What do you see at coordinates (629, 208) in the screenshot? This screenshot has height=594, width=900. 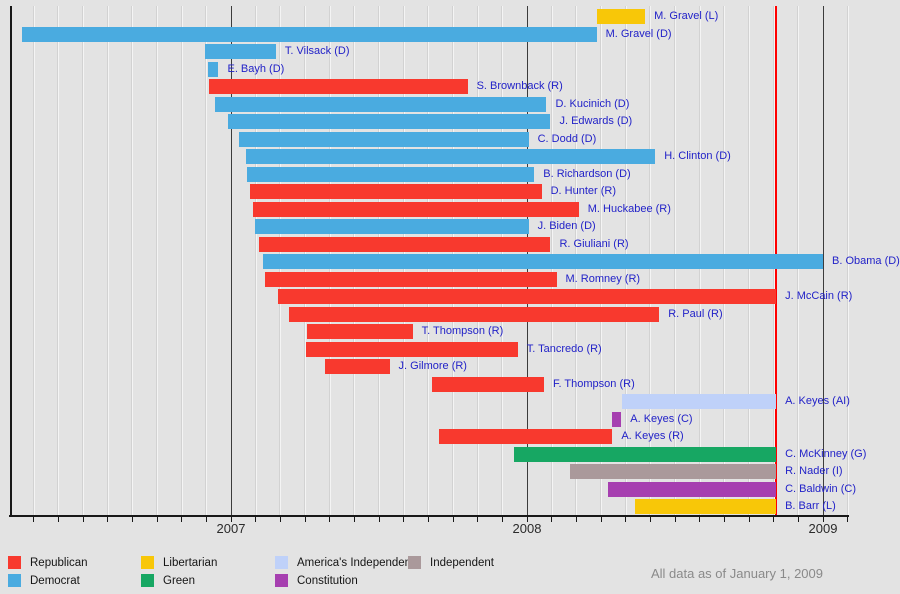 I see `candidate-label: M. Huckabee (R)` at bounding box center [629, 208].